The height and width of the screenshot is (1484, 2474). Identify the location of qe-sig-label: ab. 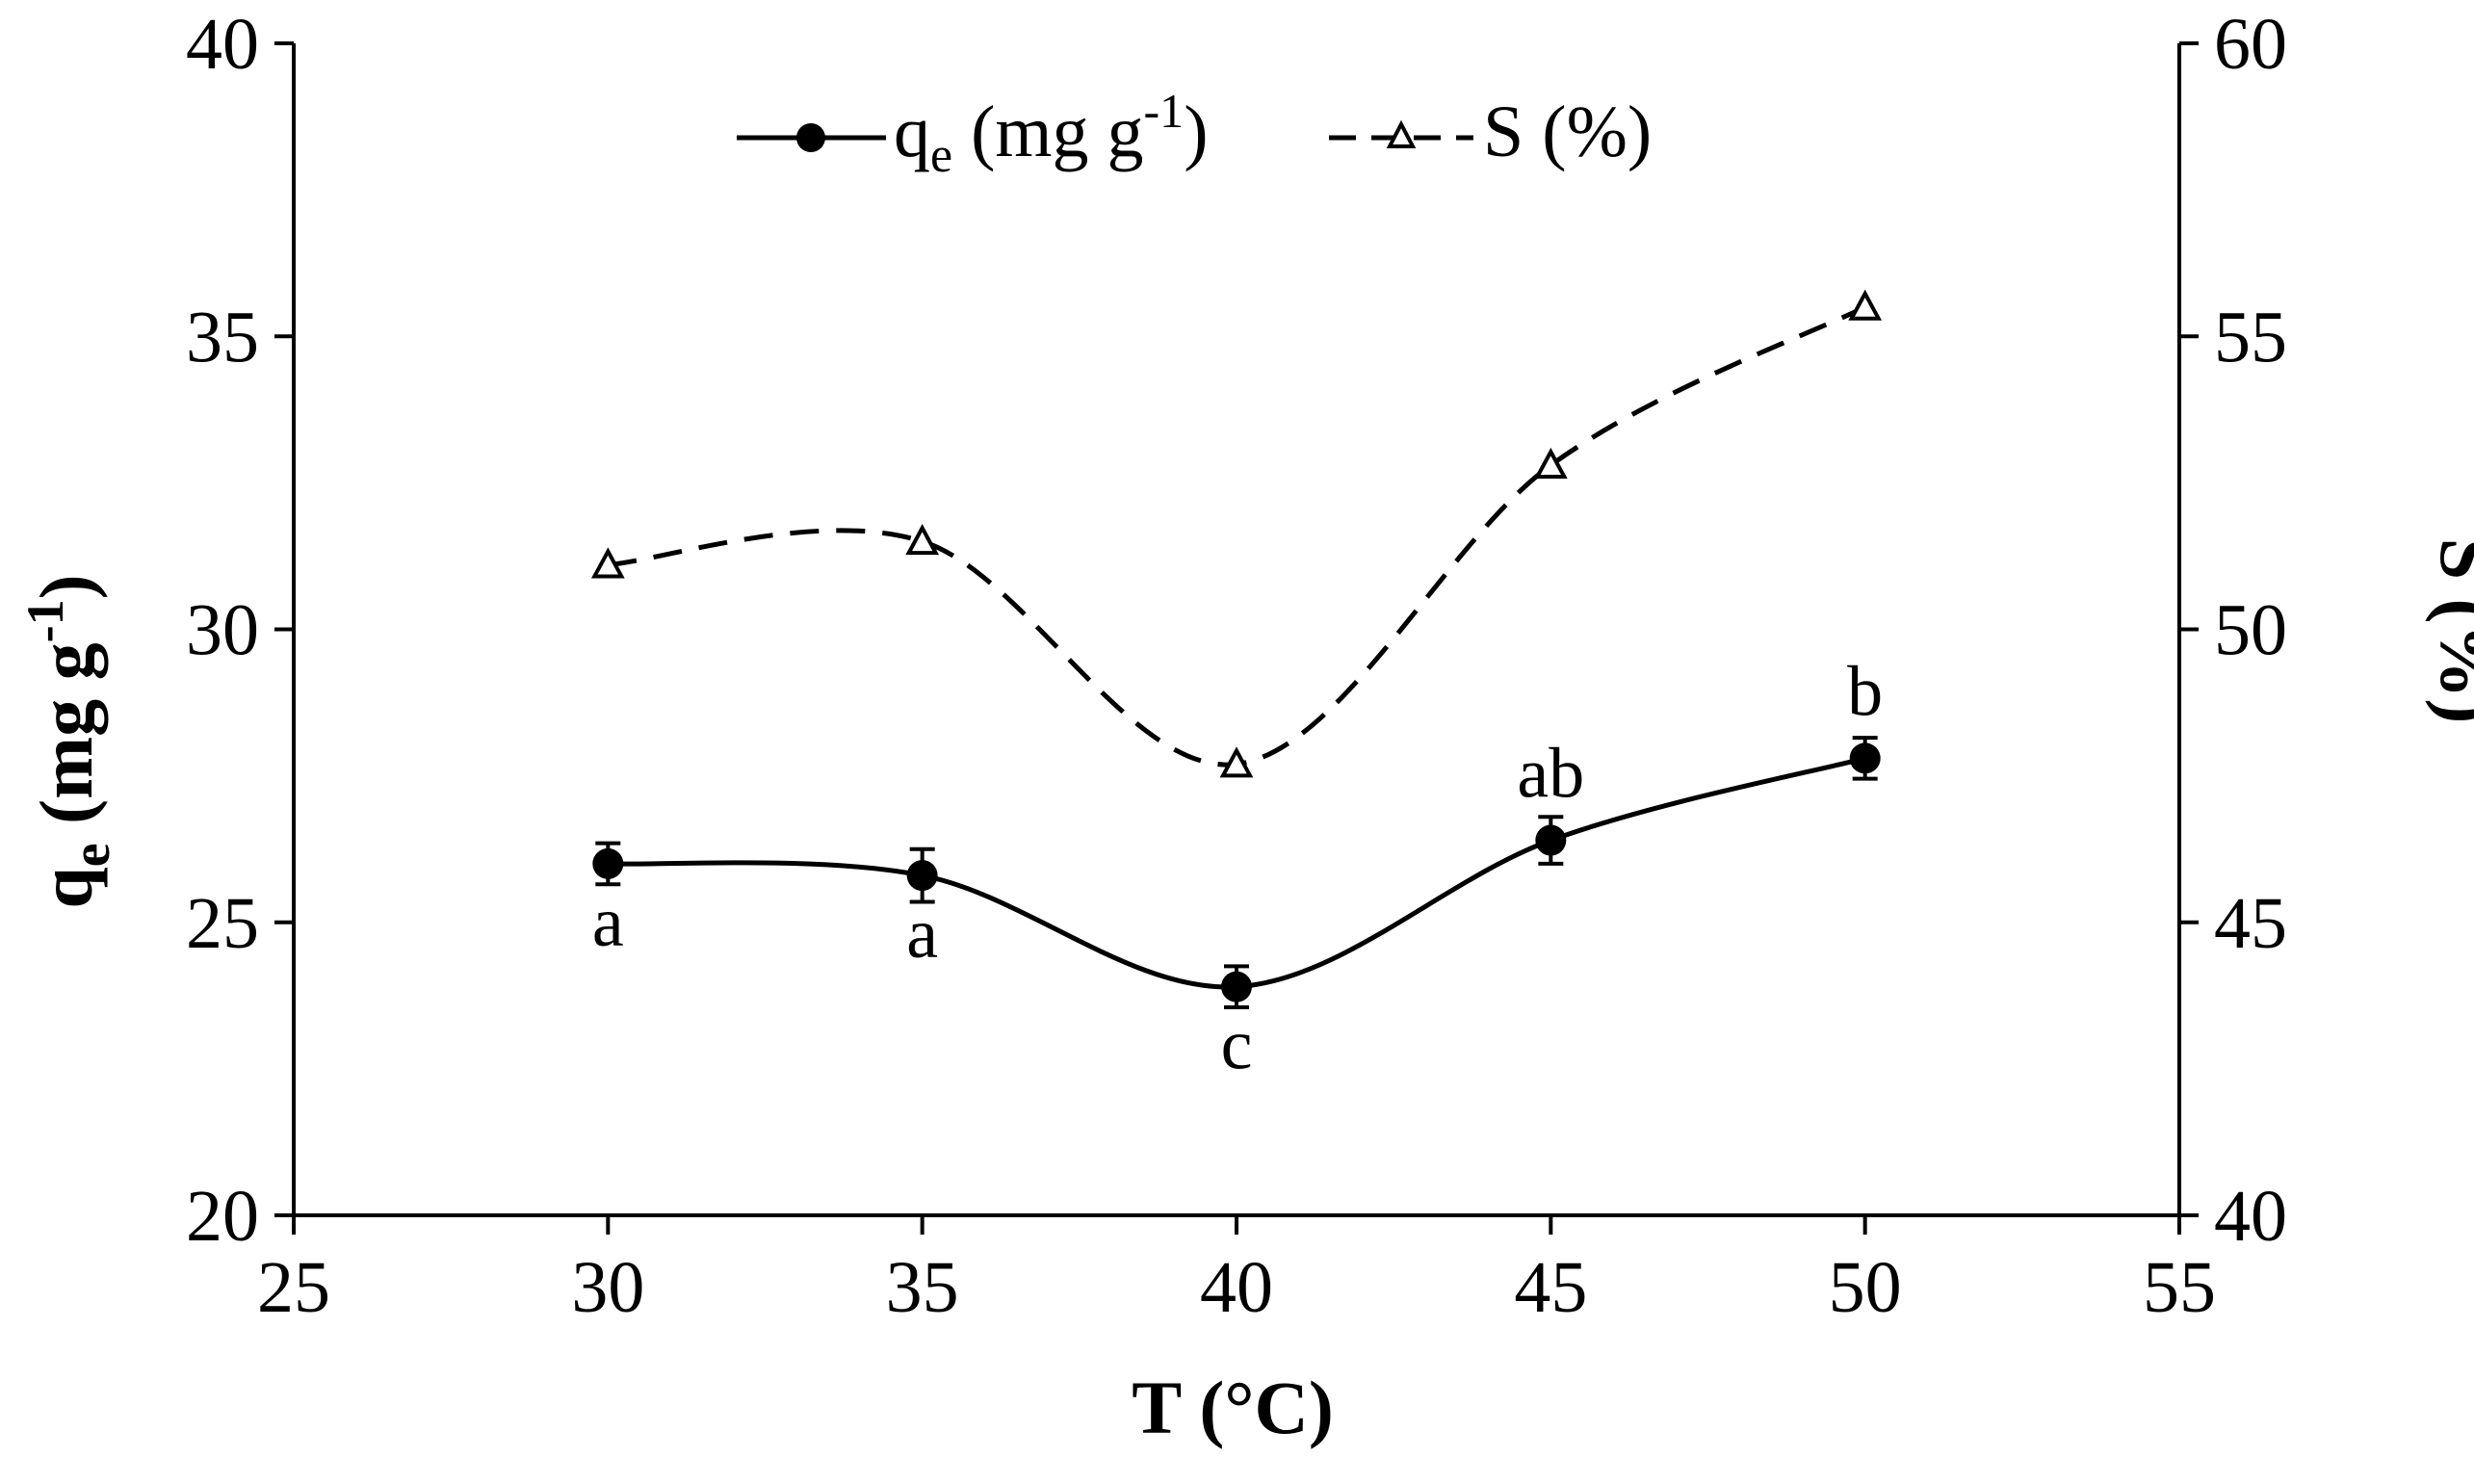
(1550, 774).